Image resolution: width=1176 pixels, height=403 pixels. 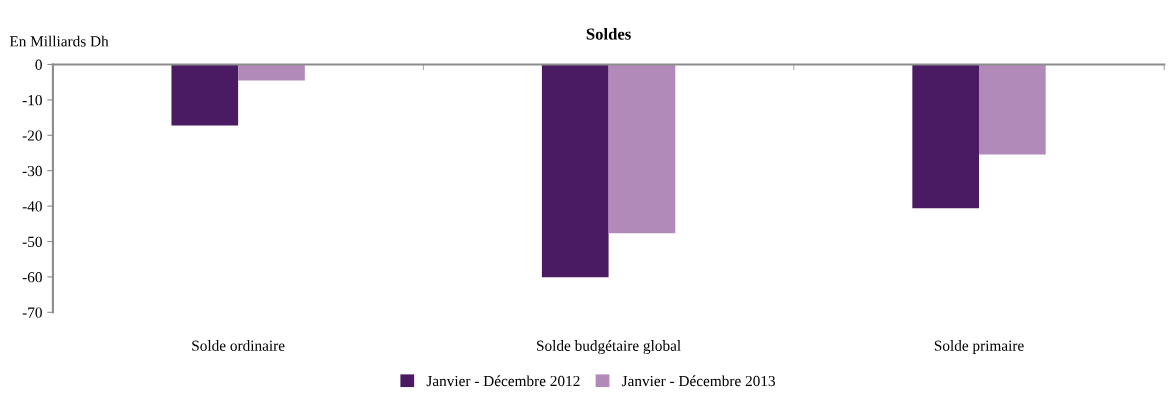 I want to click on y-tick-label: -60, so click(x=32, y=277).